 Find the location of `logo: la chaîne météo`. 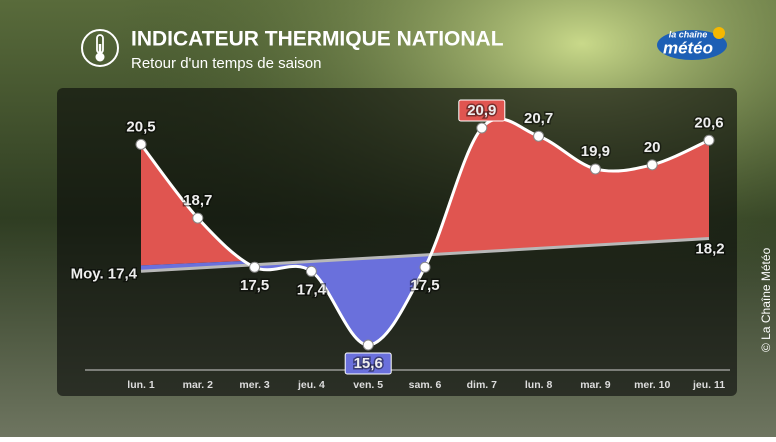

logo: la chaîne météo is located at coordinates (692, 43).